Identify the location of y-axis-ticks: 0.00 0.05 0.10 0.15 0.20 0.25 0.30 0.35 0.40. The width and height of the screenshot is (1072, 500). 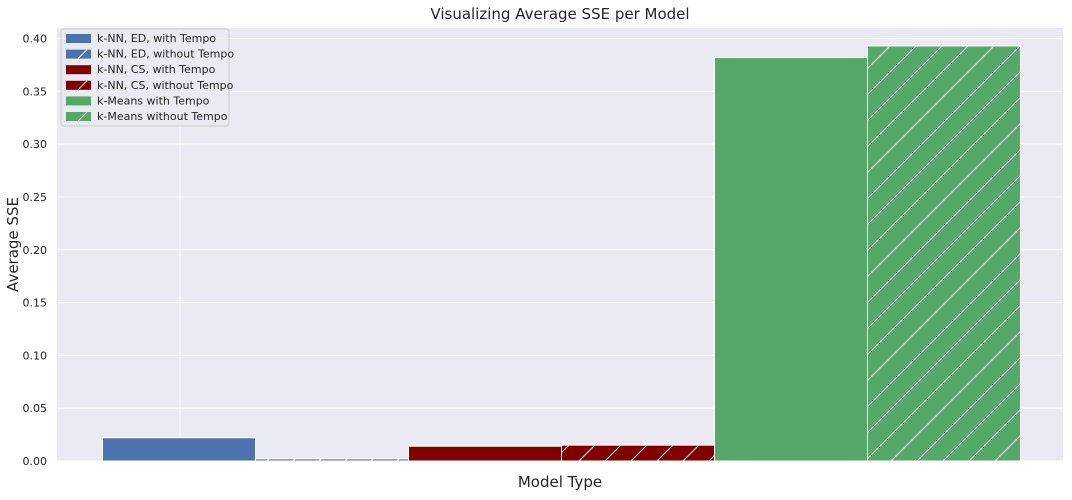
(35, 250).